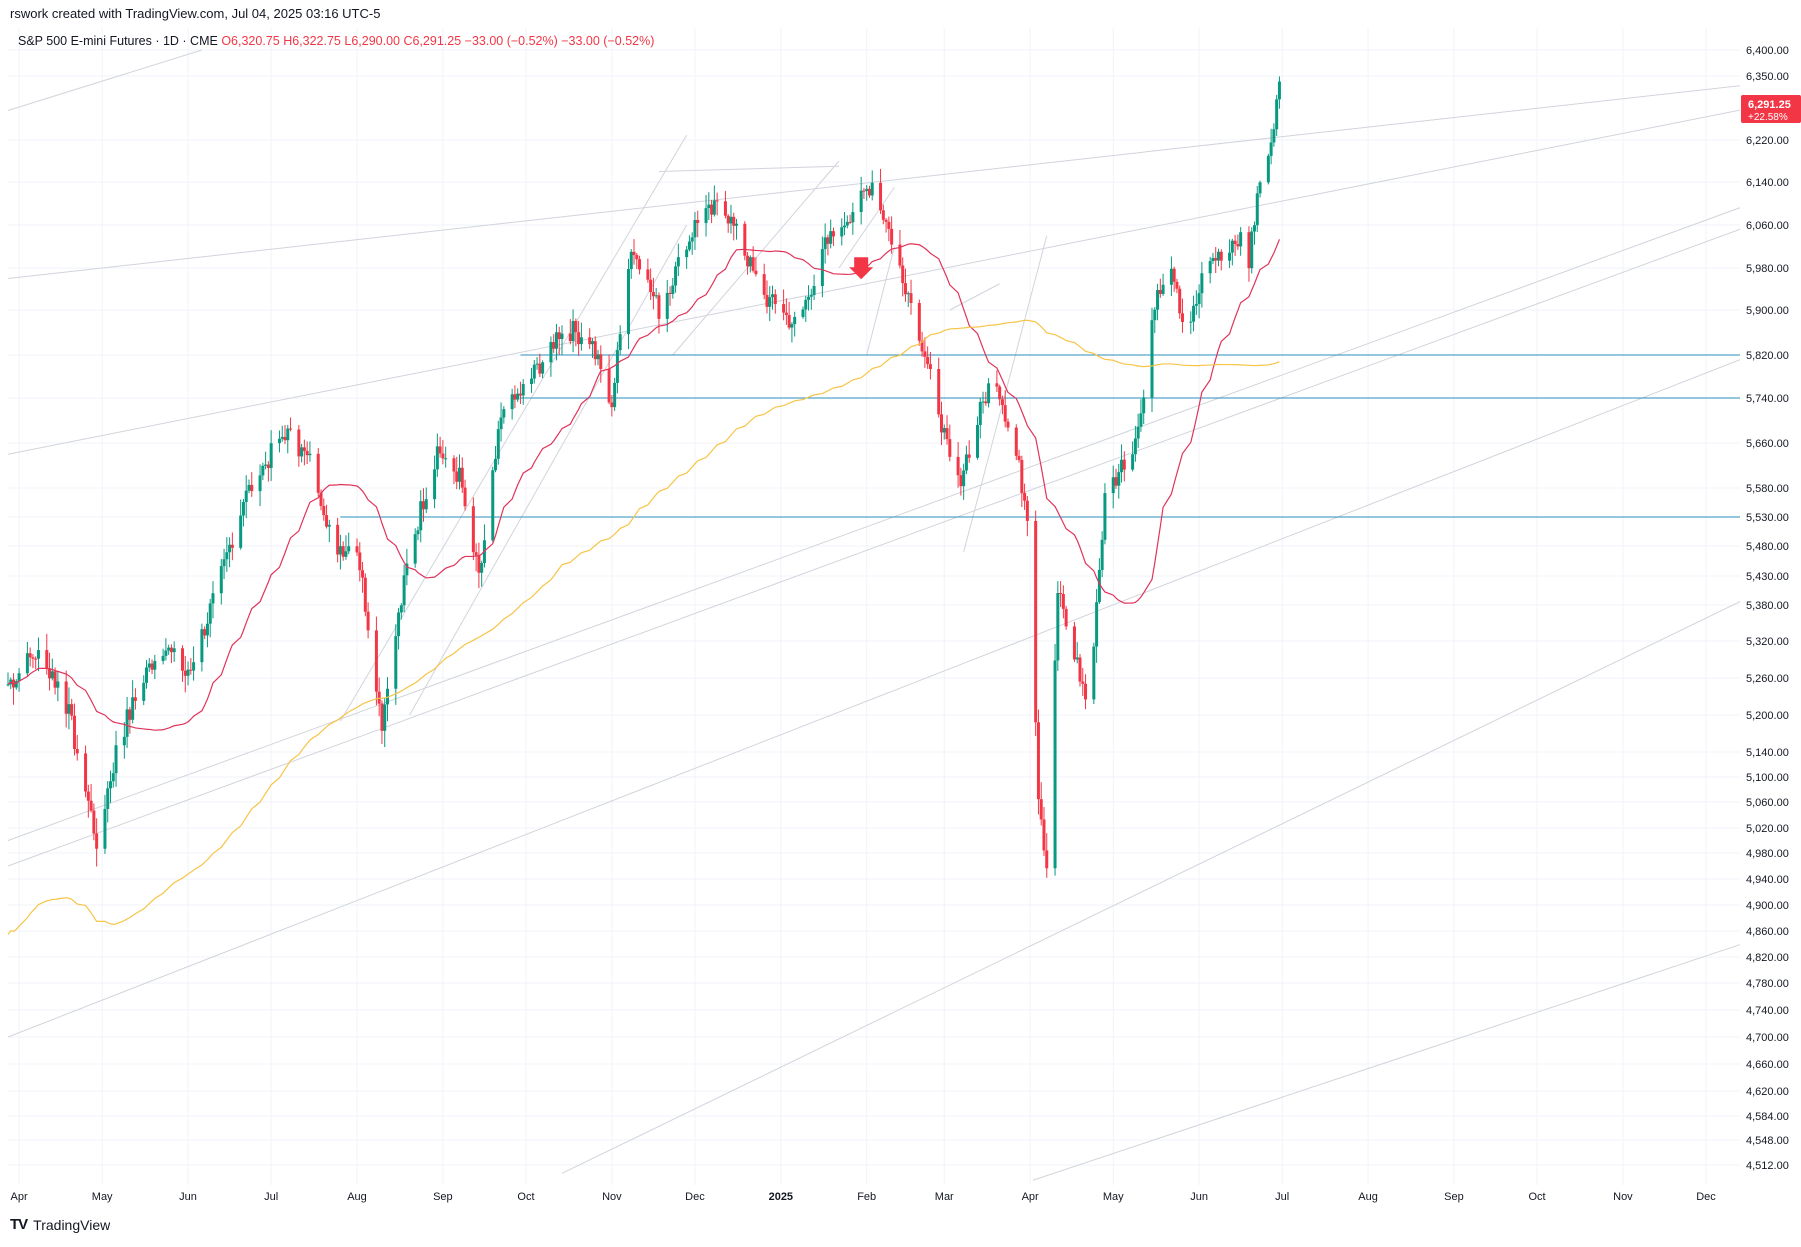 This screenshot has height=1247, width=1801. Describe the element at coordinates (60, 1224) in the screenshot. I see `footer-brand: TV TradingView` at that location.